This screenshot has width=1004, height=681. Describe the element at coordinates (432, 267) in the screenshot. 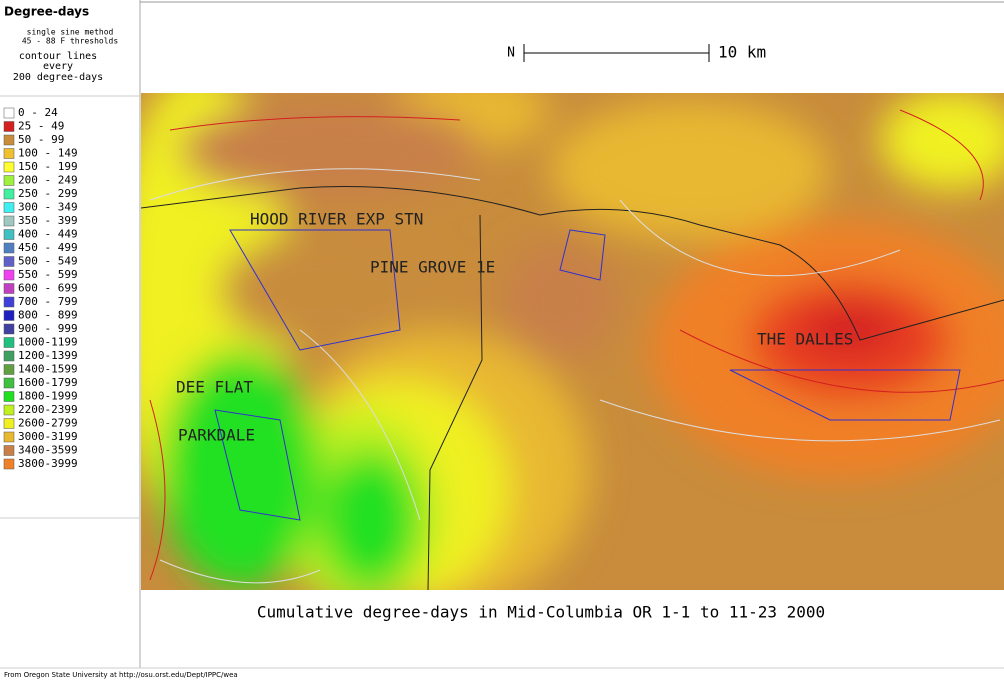

I see `place-label: PINE GROVE 1E` at that location.